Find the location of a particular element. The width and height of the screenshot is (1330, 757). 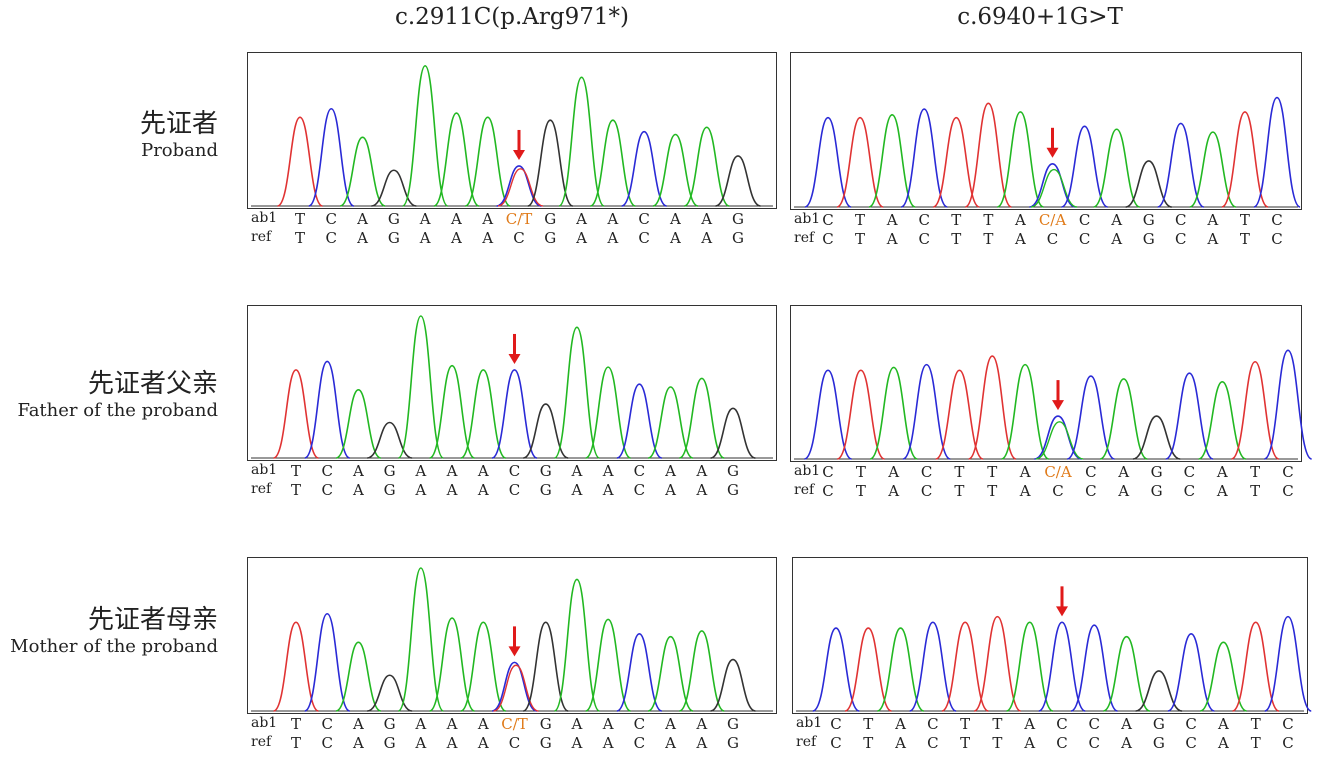

sequence-row-ab1: ab1 C T A C T T A C C A G C A T C is located at coordinates (1050, 724).